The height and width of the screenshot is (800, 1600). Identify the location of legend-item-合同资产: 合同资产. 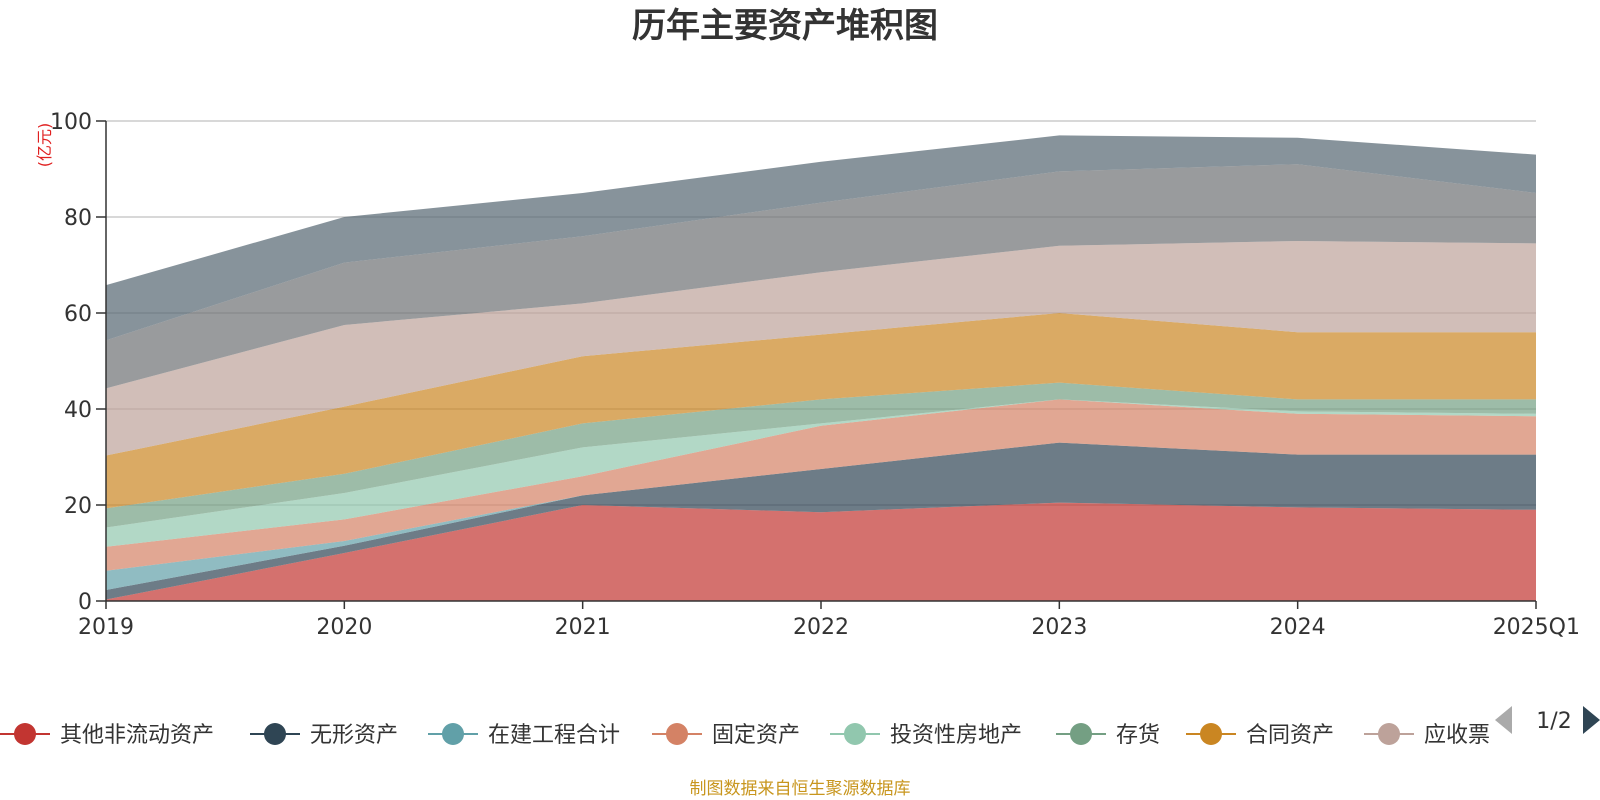
(1260, 735).